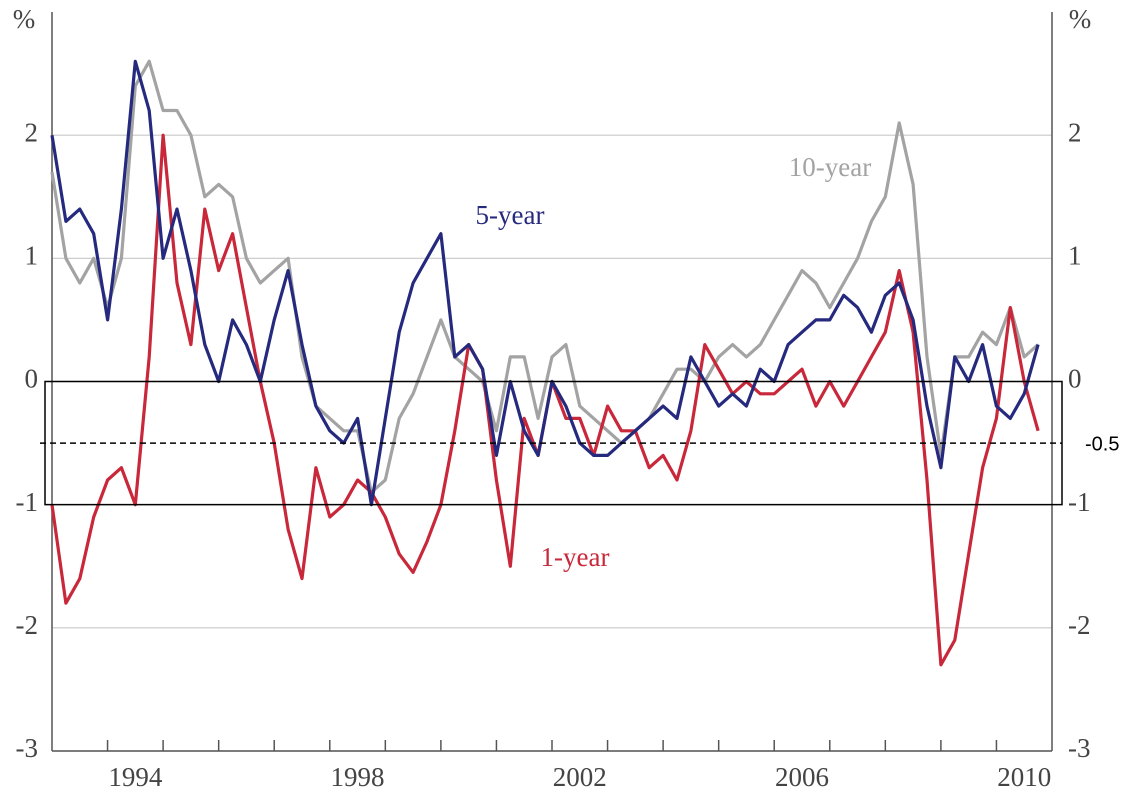 The height and width of the screenshot is (798, 1137). Describe the element at coordinates (27, 502) in the screenshot. I see `y-tick-label: -1` at that location.